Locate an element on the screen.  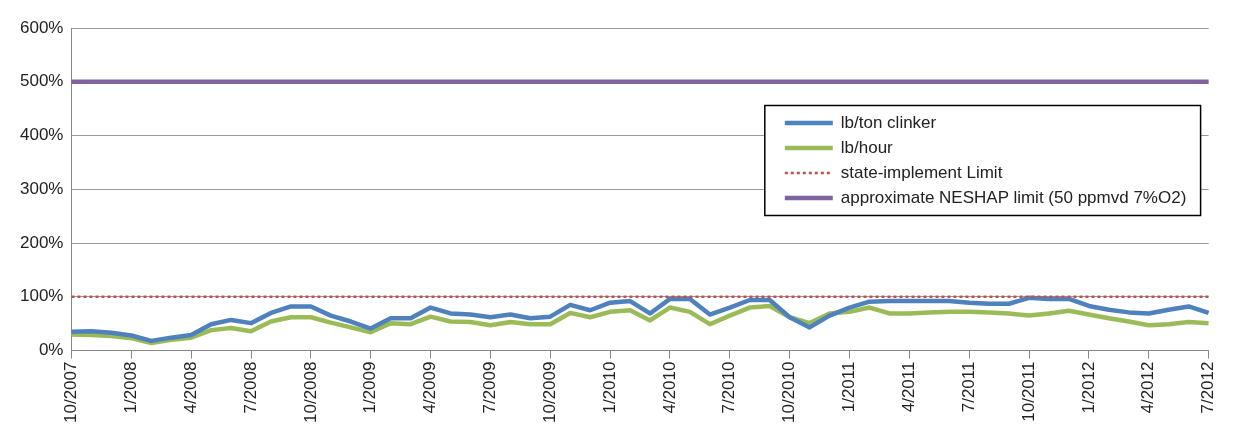
x-tick-label: 4/2010 is located at coordinates (669, 387).